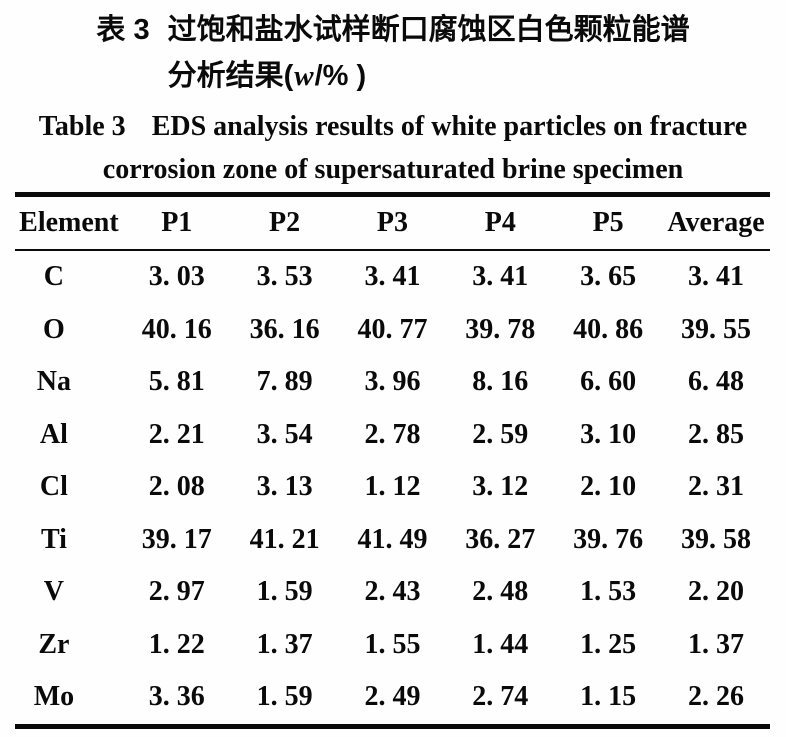 This screenshot has height=737, width=786. What do you see at coordinates (716, 434) in the screenshot?
I see `value-cell: 2. 85` at bounding box center [716, 434].